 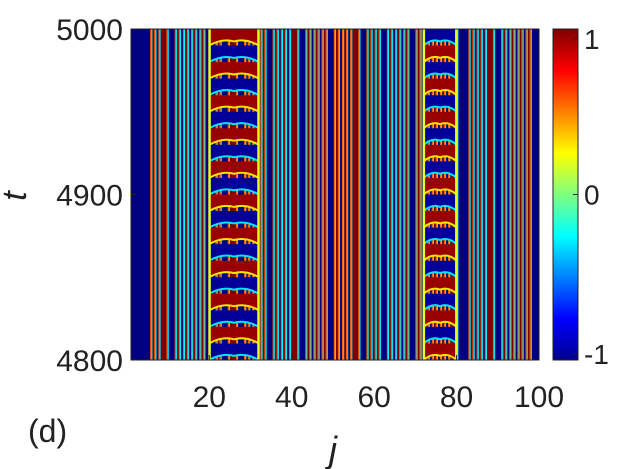 What do you see at coordinates (291, 397) in the screenshot?
I see `x-tick-label: 40` at bounding box center [291, 397].